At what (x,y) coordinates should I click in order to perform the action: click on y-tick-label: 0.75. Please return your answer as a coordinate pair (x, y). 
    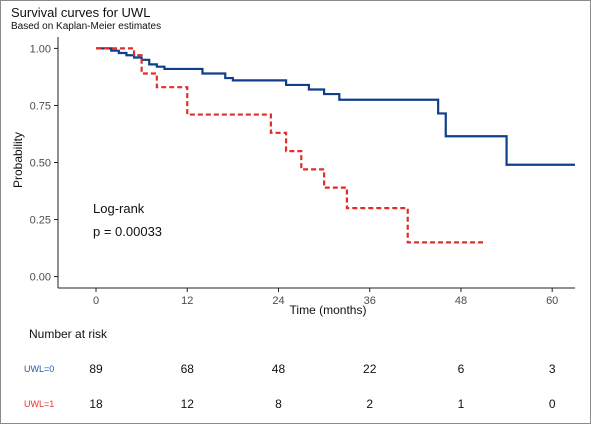
    Looking at the image, I should click on (40, 106).